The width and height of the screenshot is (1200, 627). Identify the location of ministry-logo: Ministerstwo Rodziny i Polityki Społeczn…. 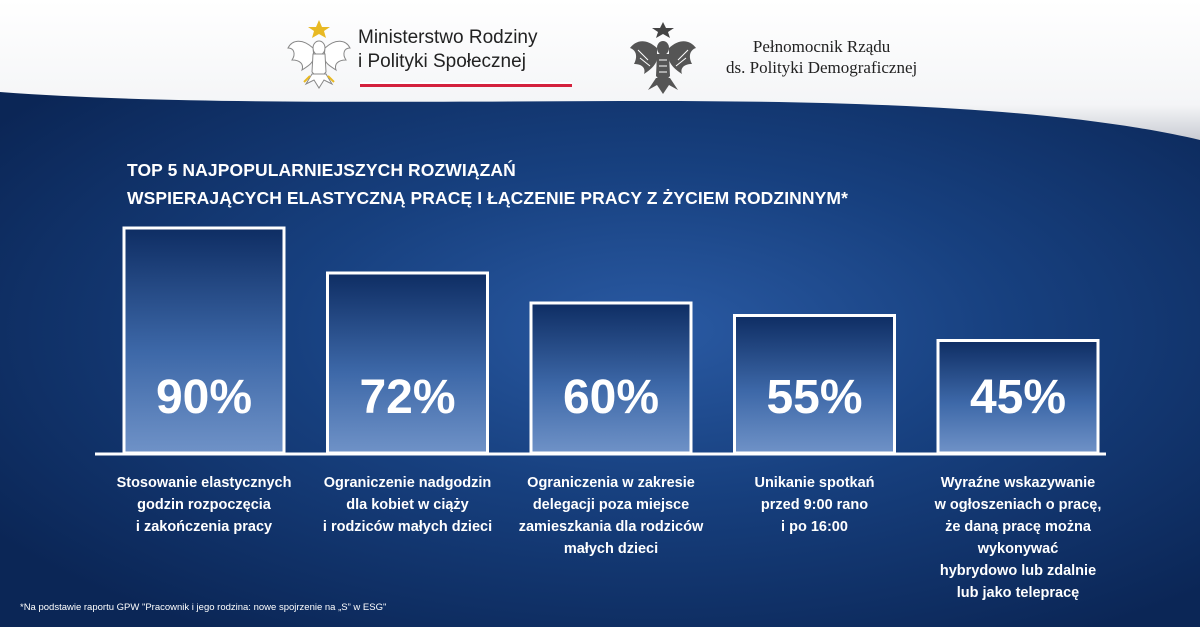
(436, 58).